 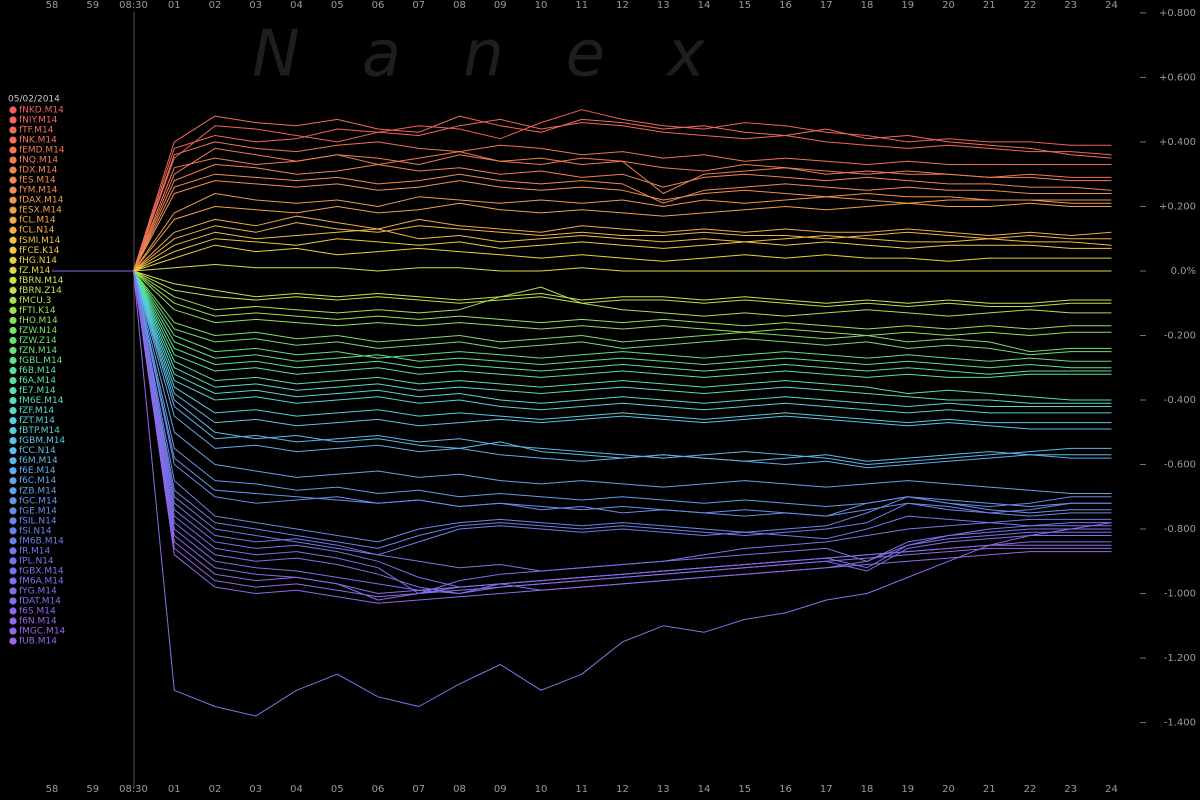 I want to click on y-tick-label: +0.600, so click(x=1177, y=77).